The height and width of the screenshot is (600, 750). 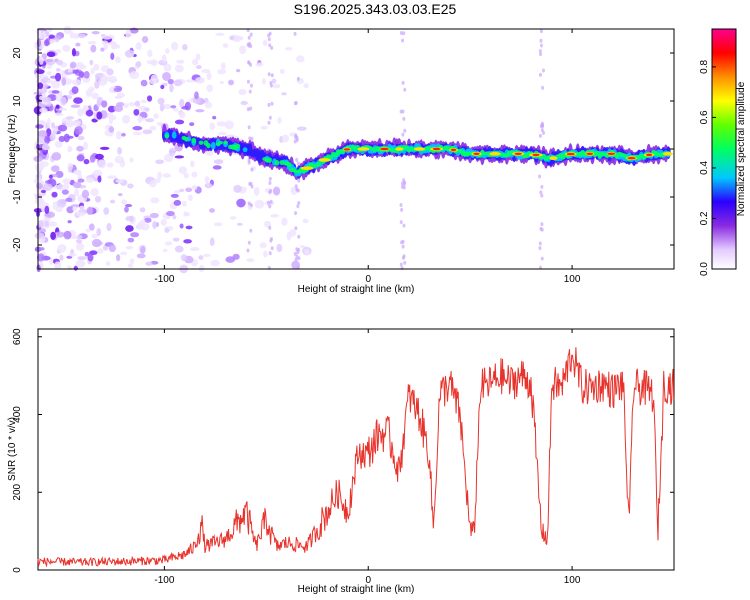 I want to click on snr-x-axis-label: Height of straight line (km), so click(x=356, y=589).